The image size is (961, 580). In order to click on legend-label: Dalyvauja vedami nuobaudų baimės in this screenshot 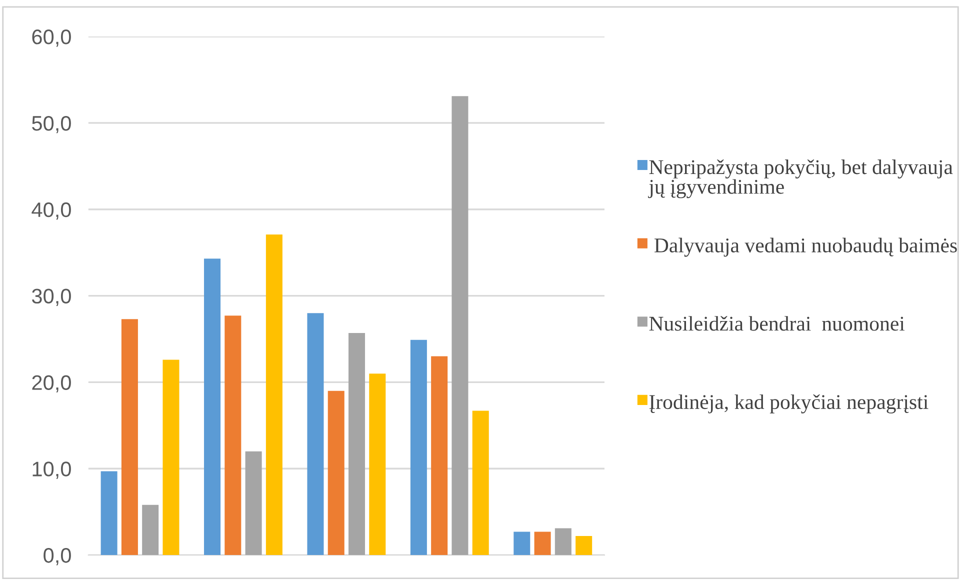, I will do `click(805, 247)`.